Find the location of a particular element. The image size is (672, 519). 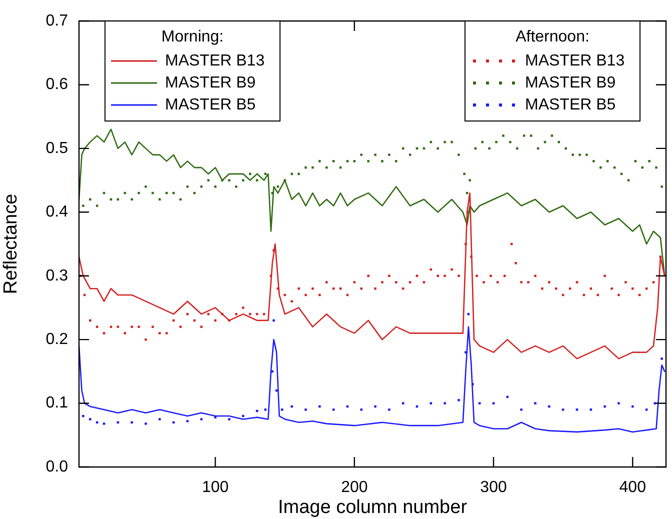

annotation: Afternoon: is located at coordinates (553, 37).